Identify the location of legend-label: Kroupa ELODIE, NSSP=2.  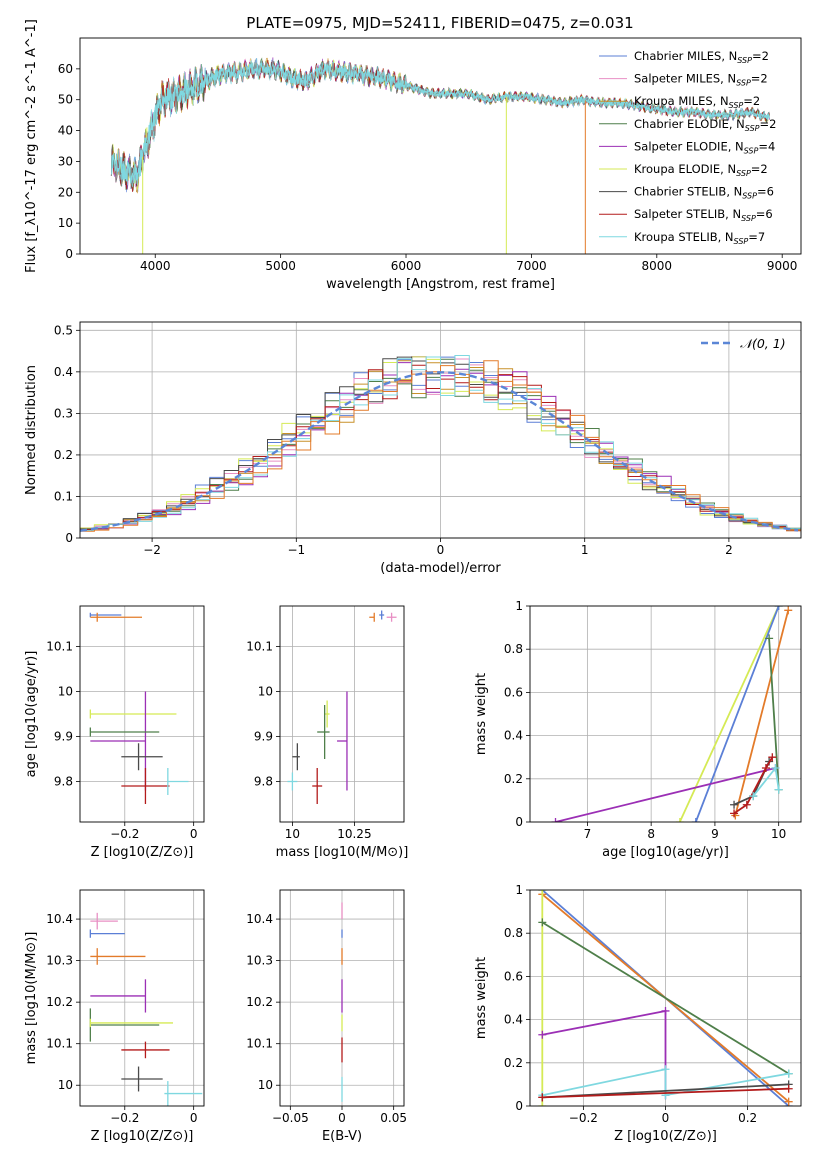
(701, 170).